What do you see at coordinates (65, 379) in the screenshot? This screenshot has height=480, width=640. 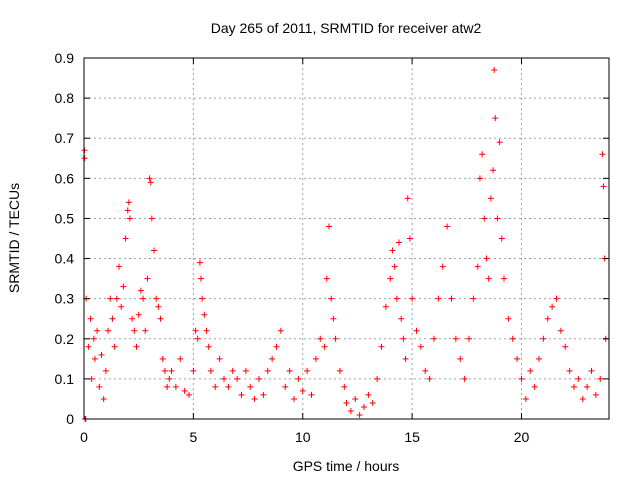 I see `y-tick-label: 0.1` at bounding box center [65, 379].